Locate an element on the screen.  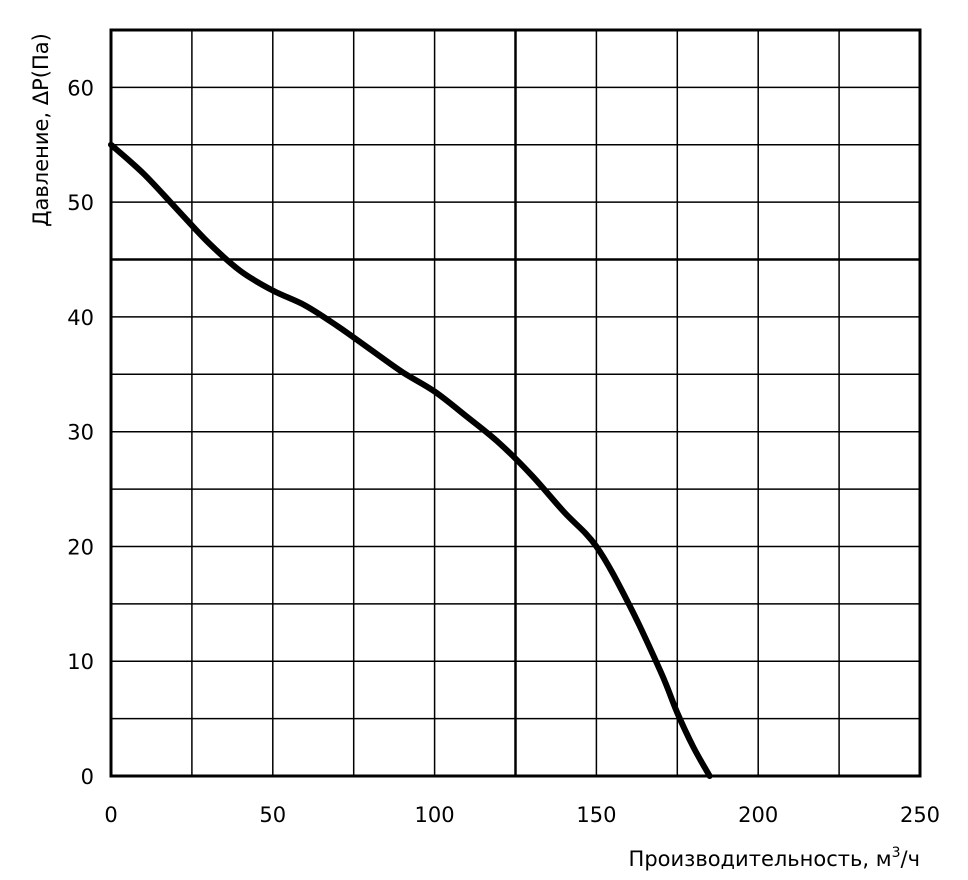
x-axis-label-sup: 3 is located at coordinates (896, 853).